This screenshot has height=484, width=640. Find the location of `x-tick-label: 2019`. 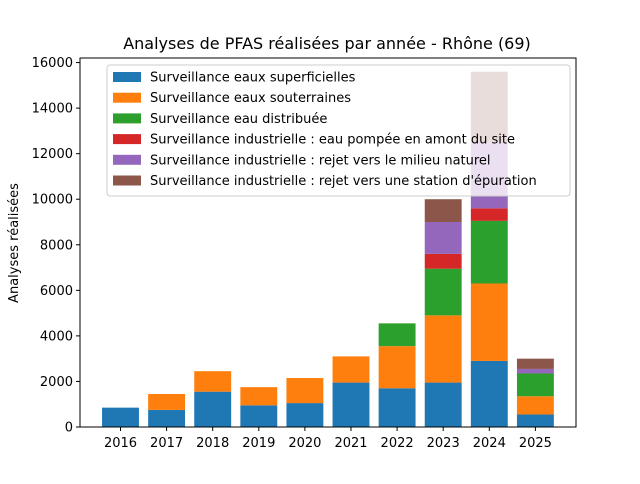

x-tick-label: 2019 is located at coordinates (258, 443).